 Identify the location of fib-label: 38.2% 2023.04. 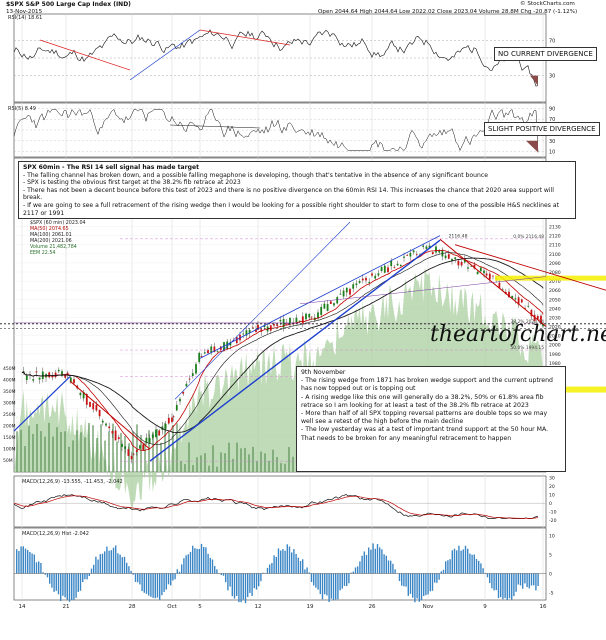
(527, 322).